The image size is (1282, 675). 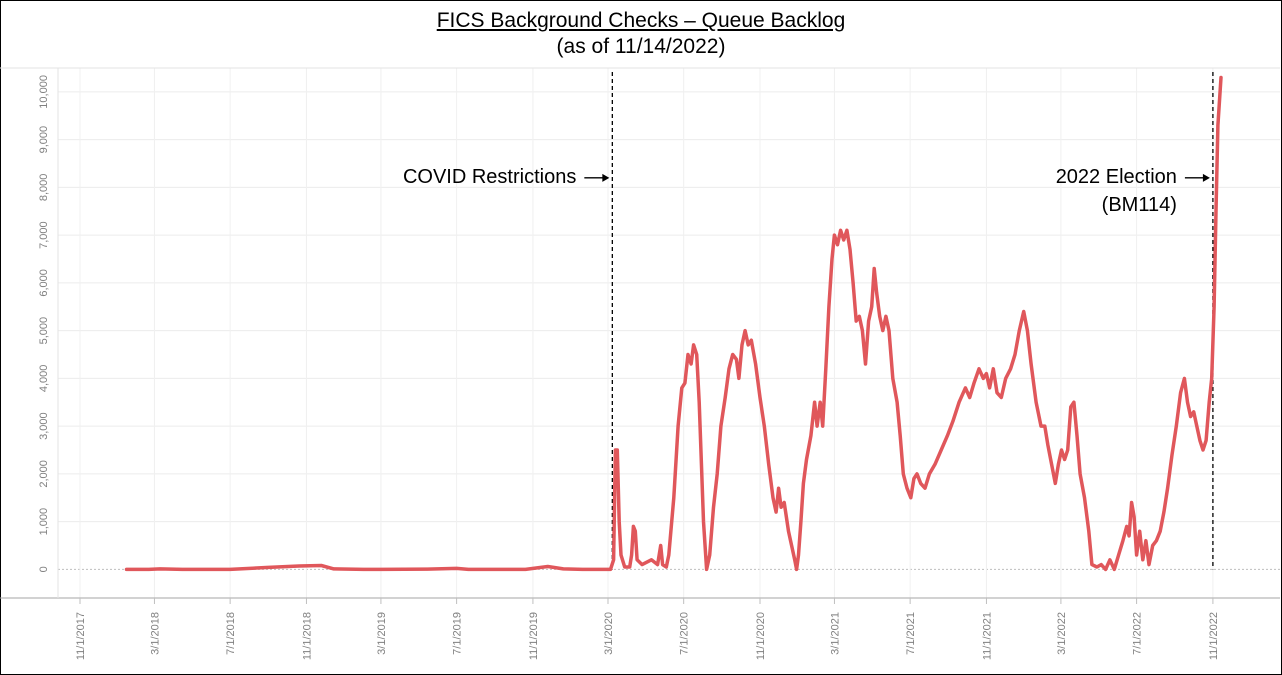 I want to click on chart-subtitle: (as of 11/14/2022), so click(x=641, y=46).